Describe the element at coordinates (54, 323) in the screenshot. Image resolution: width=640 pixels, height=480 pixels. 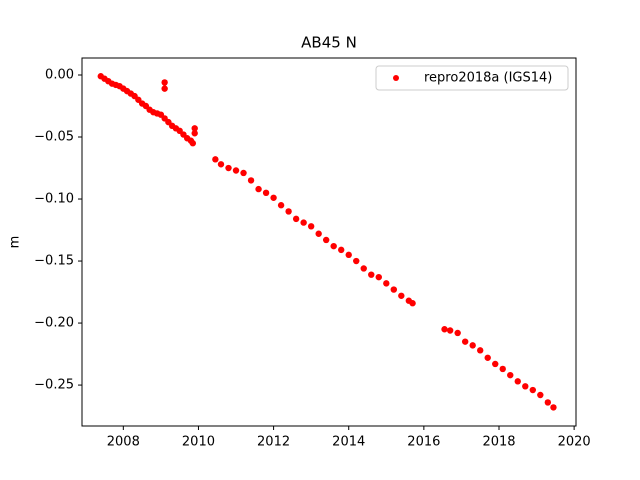
I see `y-tick-label: −0.20` at that location.